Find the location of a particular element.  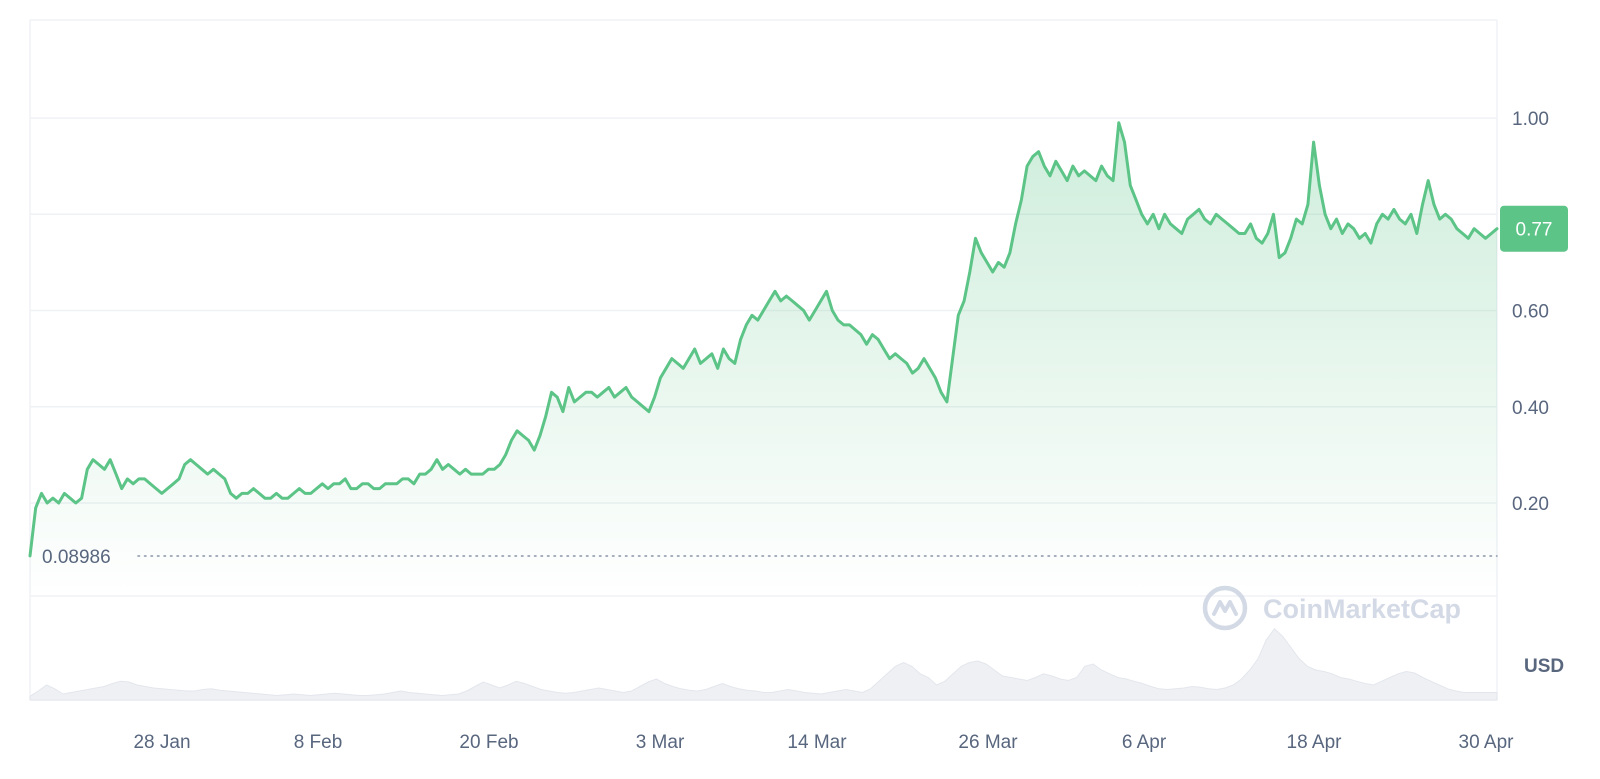

x-tick-label: 28 Jan is located at coordinates (161, 742).